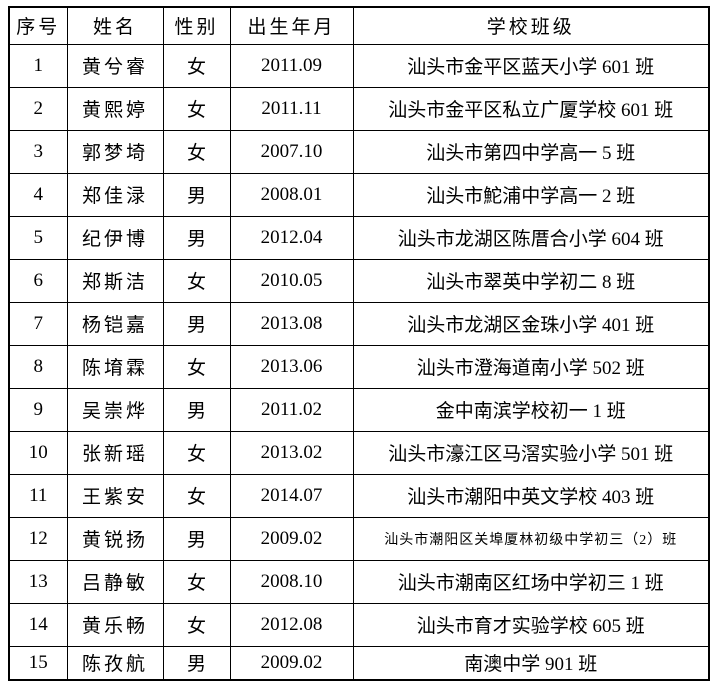  Describe the element at coordinates (531, 538) in the screenshot. I see `cell-school-class: 汕头市潮阳区关埠厦林初级中学初三（2）班` at that location.